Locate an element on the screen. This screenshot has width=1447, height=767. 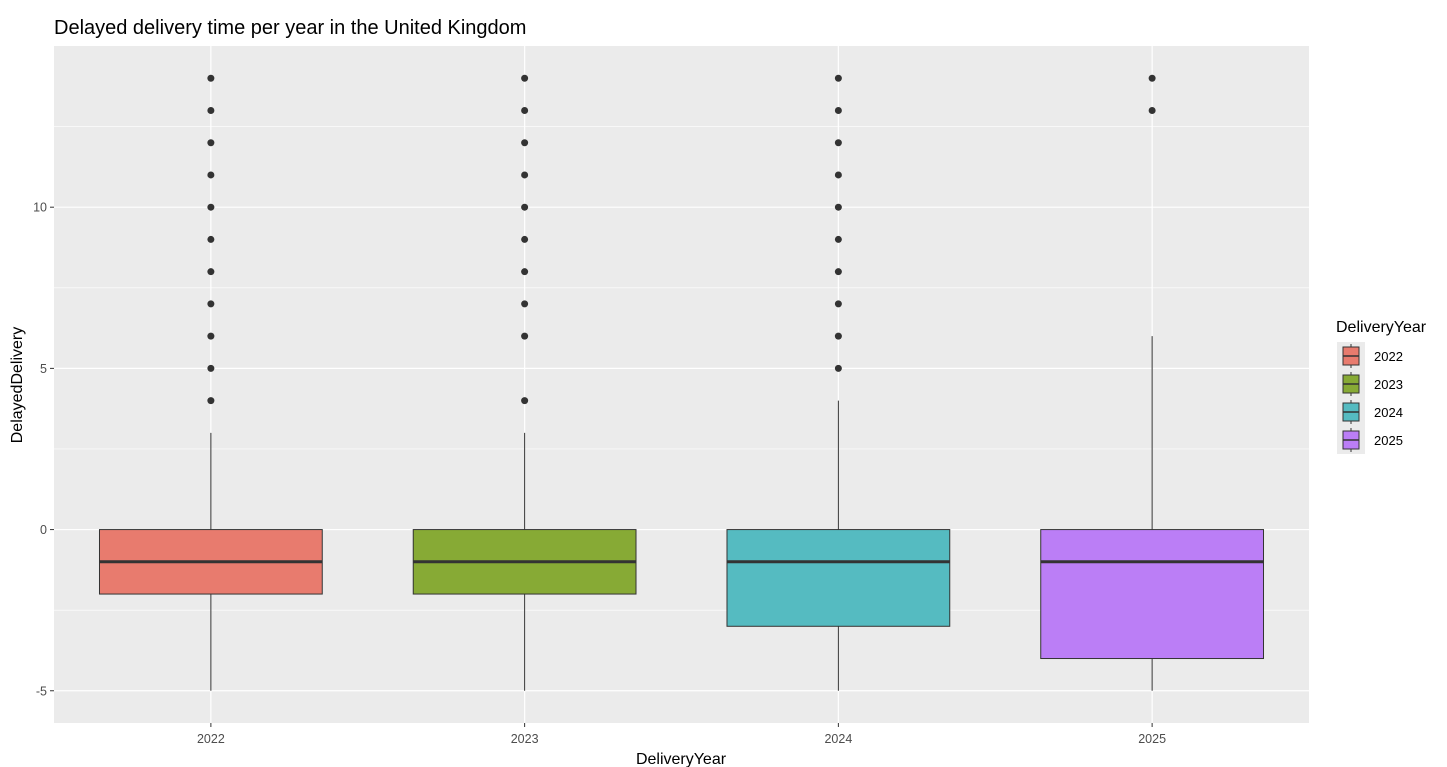
x-tick-label: 2024 is located at coordinates (838, 739).